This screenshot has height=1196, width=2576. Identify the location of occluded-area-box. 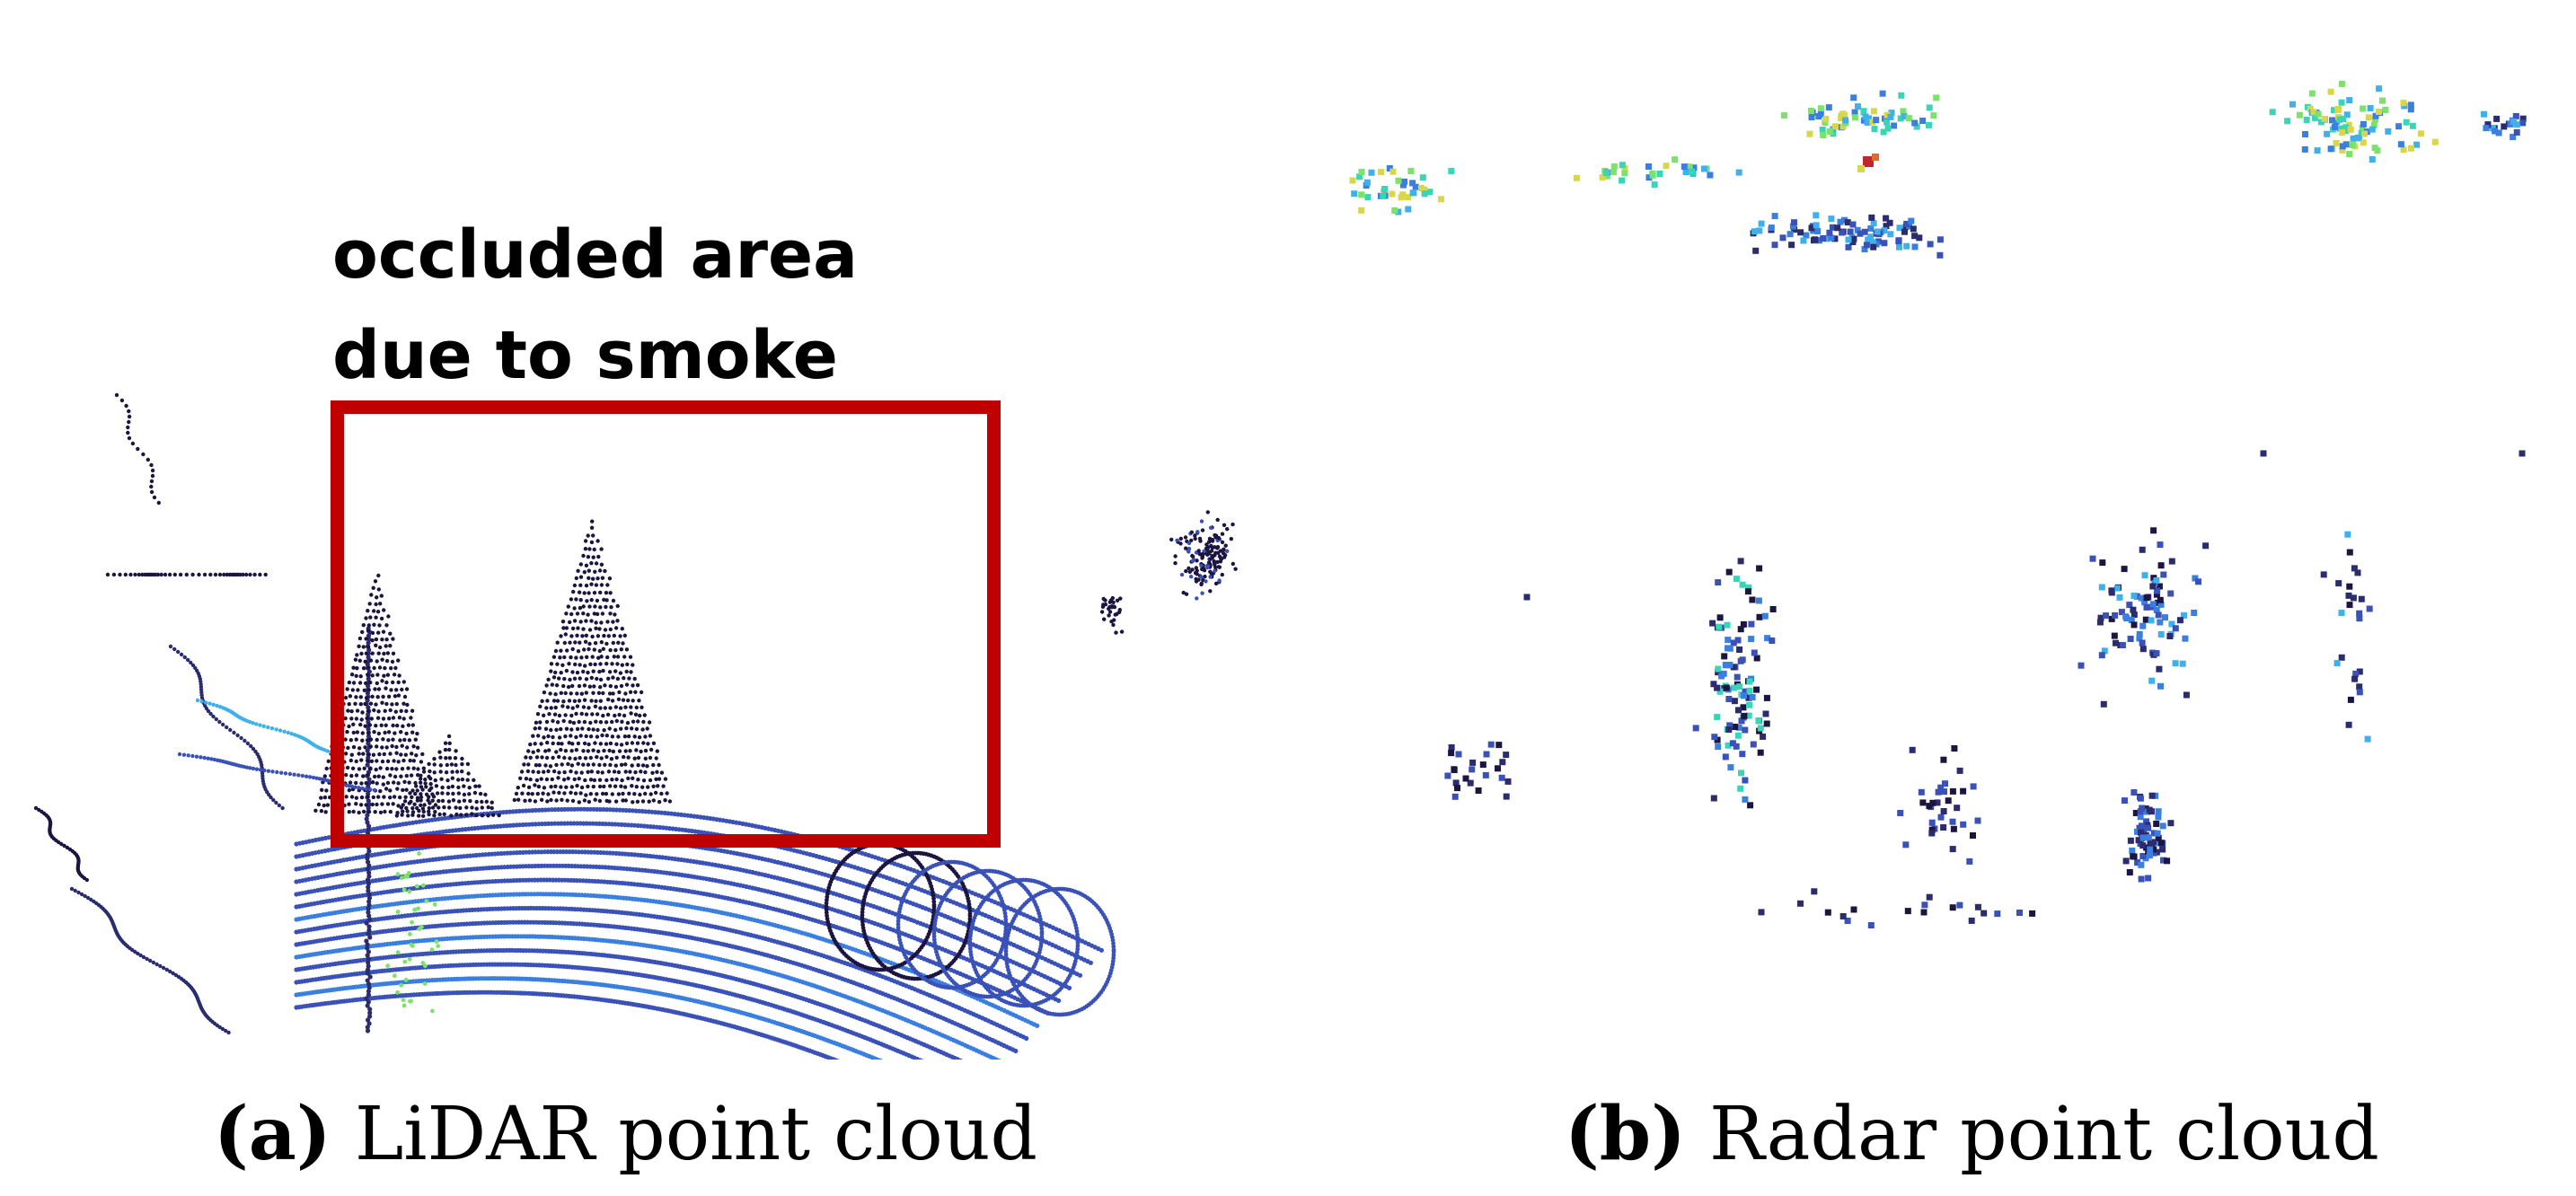
(666, 624).